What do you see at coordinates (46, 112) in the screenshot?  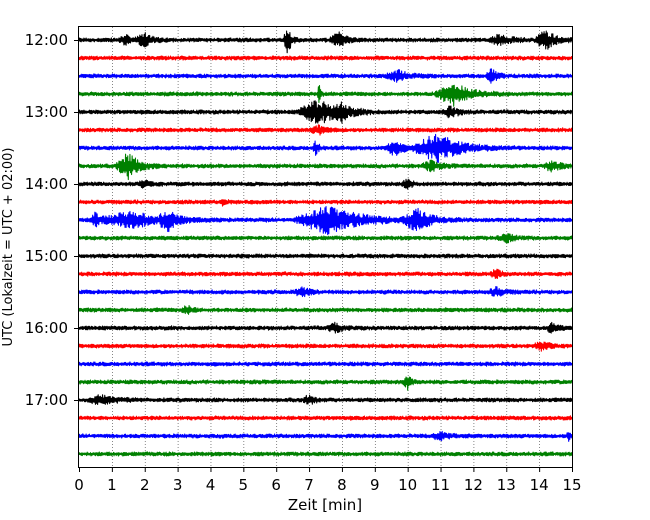 I see `y-tick-label: 13:00` at bounding box center [46, 112].